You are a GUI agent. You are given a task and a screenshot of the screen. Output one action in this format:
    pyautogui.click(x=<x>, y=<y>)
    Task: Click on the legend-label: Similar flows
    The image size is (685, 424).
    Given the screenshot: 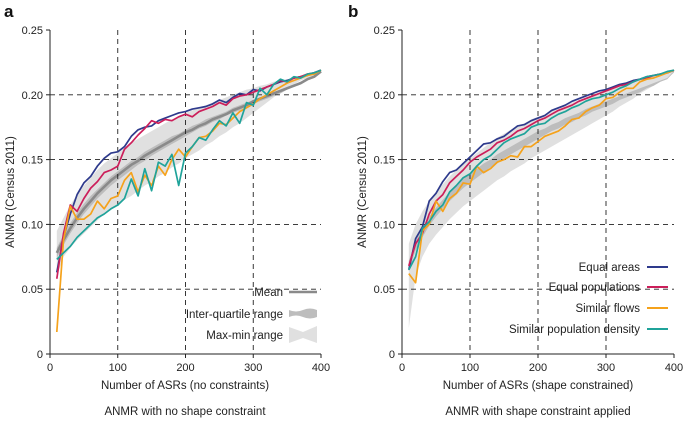 What is the action you would take?
    pyautogui.click(x=607, y=309)
    